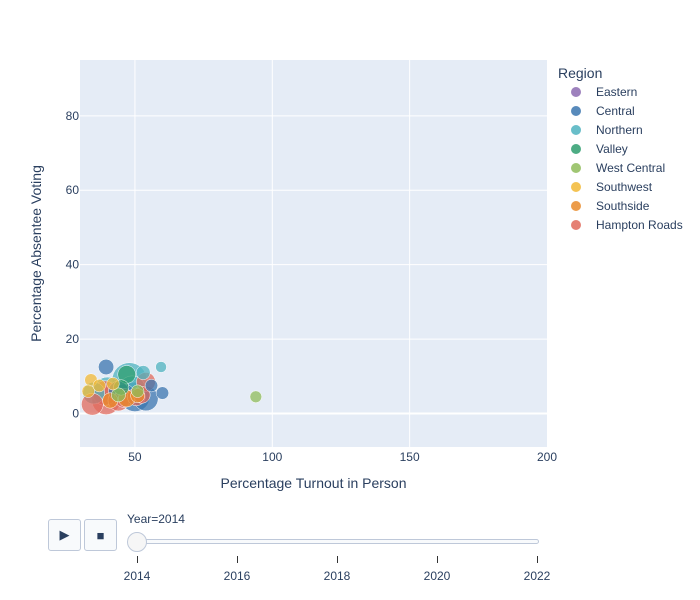 The width and height of the screenshot is (700, 600). Describe the element at coordinates (576, 92) in the screenshot. I see `legend-marker-eastern` at that location.